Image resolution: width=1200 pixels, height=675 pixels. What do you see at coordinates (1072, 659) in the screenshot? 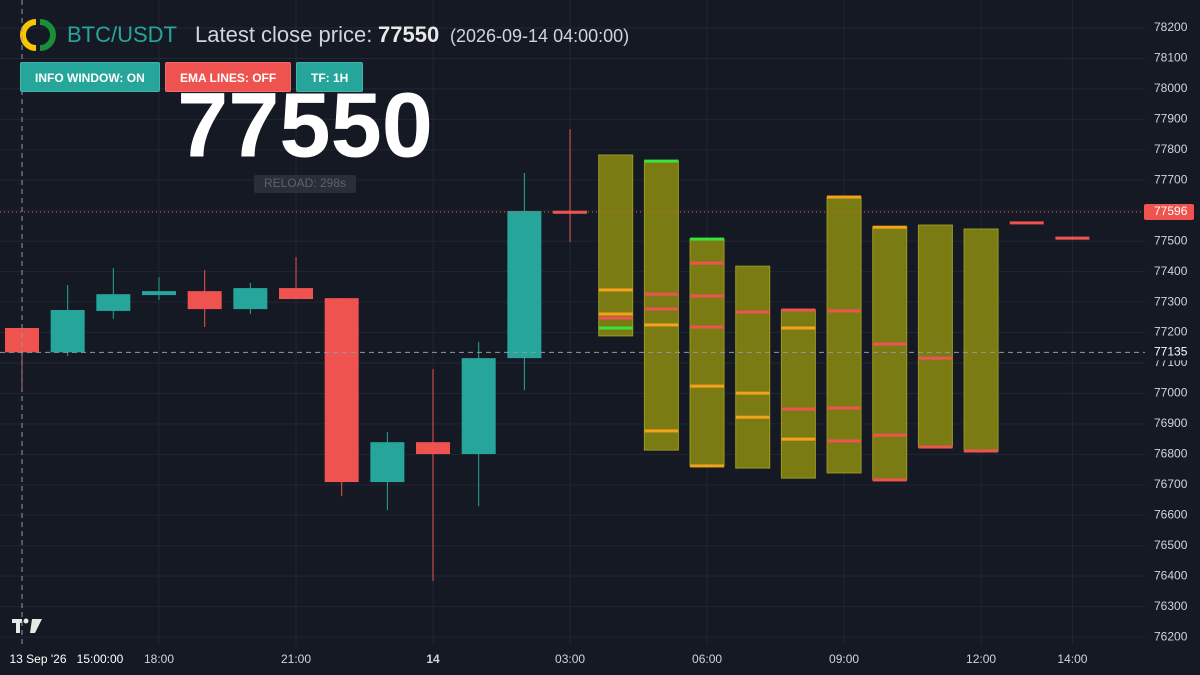
I see `x-tick-label: 14:00` at bounding box center [1072, 659].